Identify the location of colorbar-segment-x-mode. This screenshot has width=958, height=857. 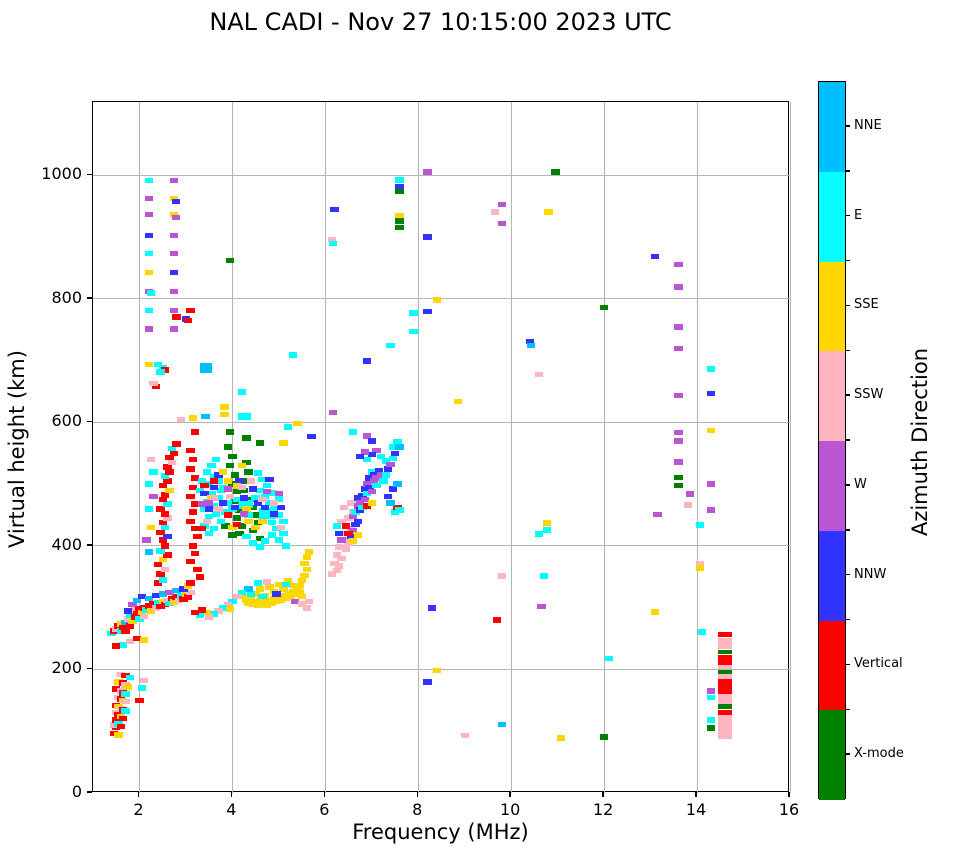
(832, 755).